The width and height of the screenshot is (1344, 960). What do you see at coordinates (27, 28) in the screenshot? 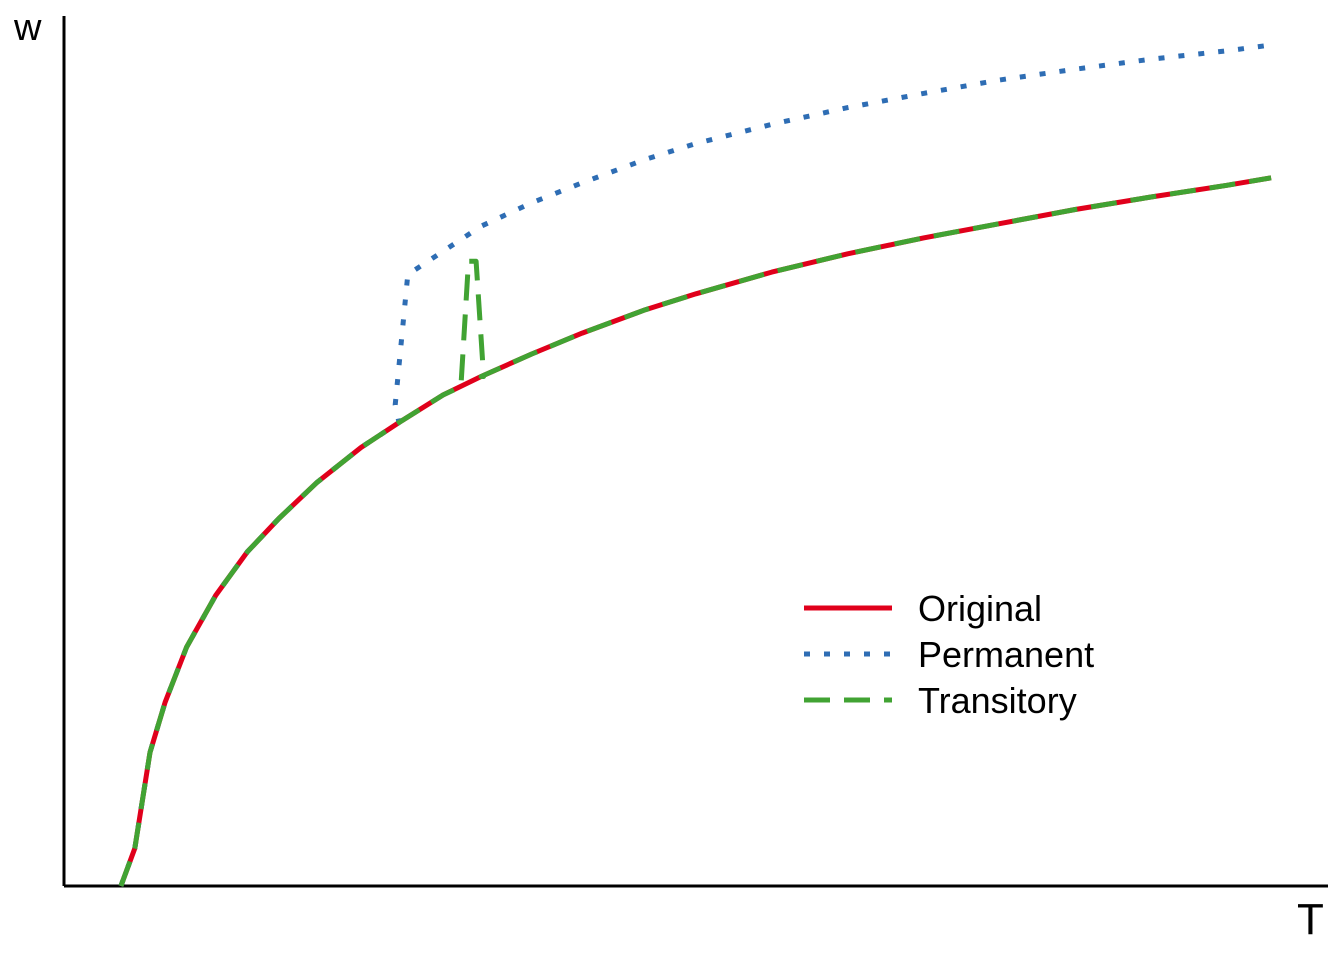
I see `y-axis-label: w` at bounding box center [27, 28].